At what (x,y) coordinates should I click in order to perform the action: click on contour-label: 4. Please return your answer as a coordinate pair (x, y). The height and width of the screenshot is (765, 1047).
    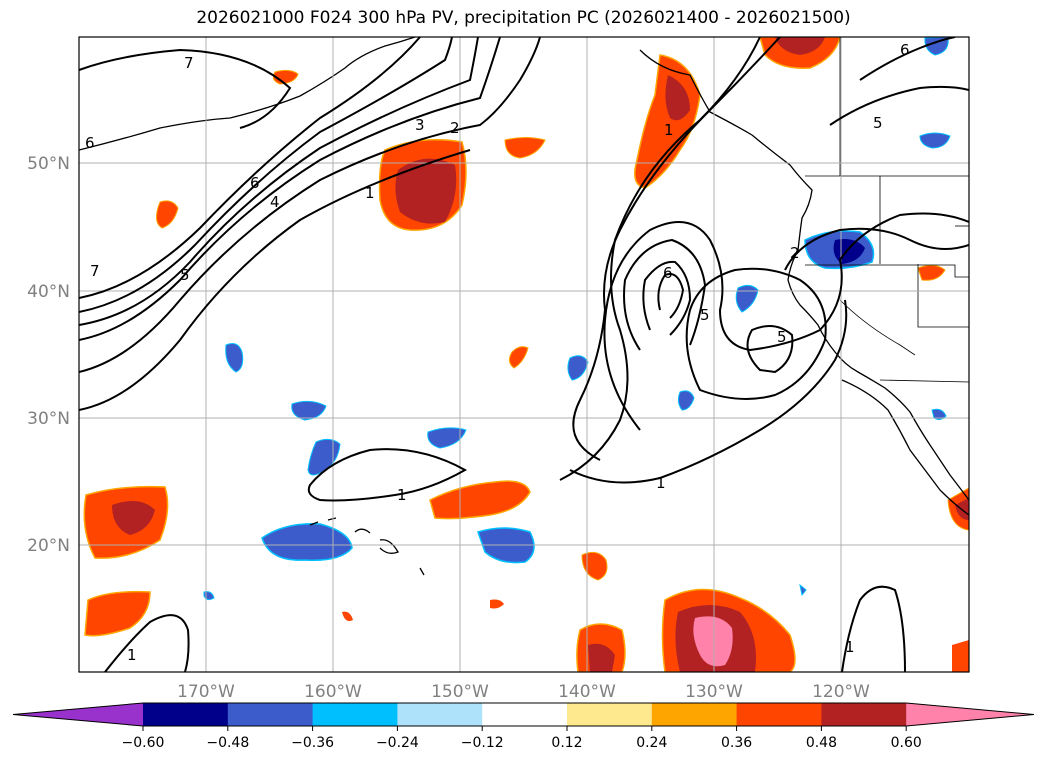
    Looking at the image, I should click on (275, 202).